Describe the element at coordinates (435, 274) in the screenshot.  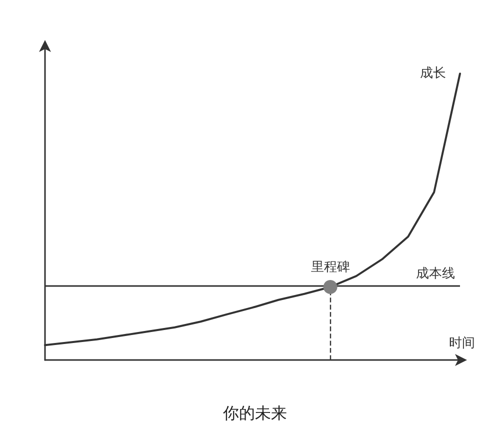
I see `ref-line-label: 成本线` at that location.